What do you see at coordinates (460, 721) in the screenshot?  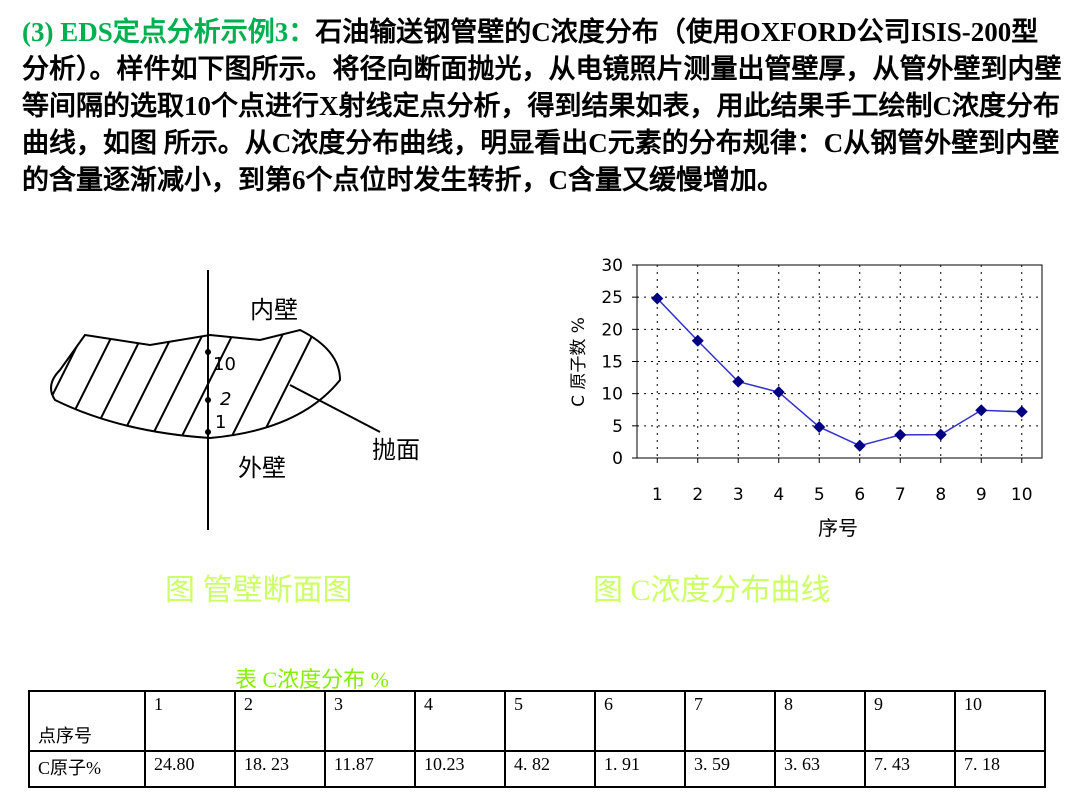 I see `table-cell: 4` at bounding box center [460, 721].